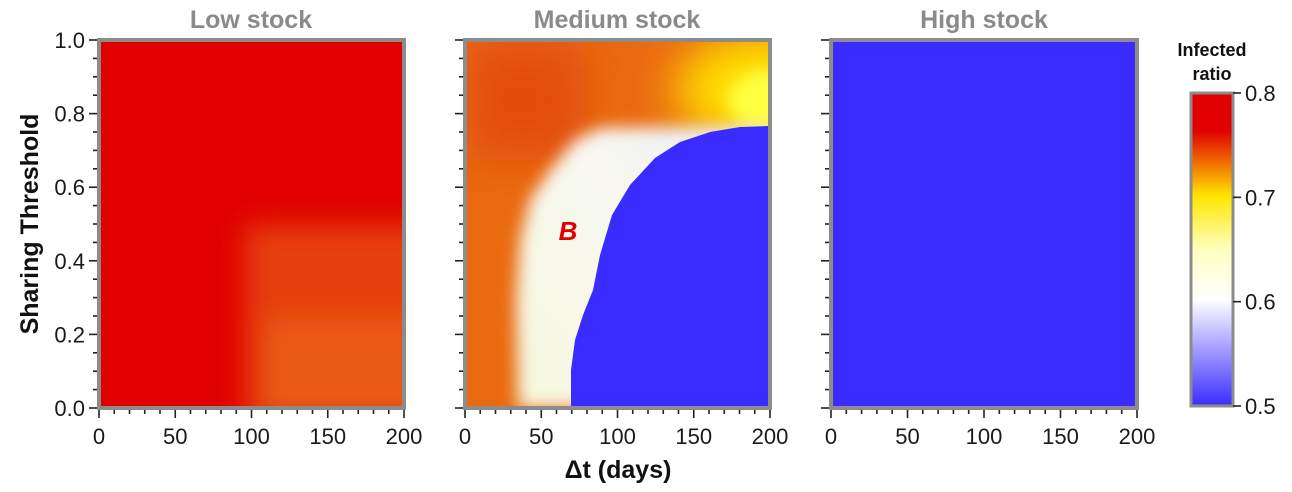  What do you see at coordinates (618, 470) in the screenshot?
I see `x-axis-title: Δt (days)` at bounding box center [618, 470].